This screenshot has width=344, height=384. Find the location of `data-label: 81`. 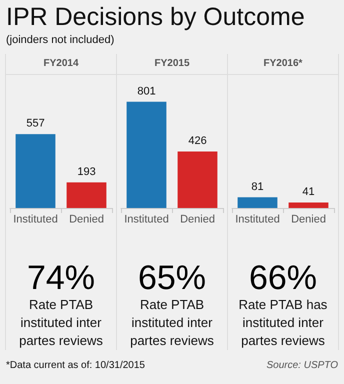

data-label: 81 is located at coordinates (257, 186).